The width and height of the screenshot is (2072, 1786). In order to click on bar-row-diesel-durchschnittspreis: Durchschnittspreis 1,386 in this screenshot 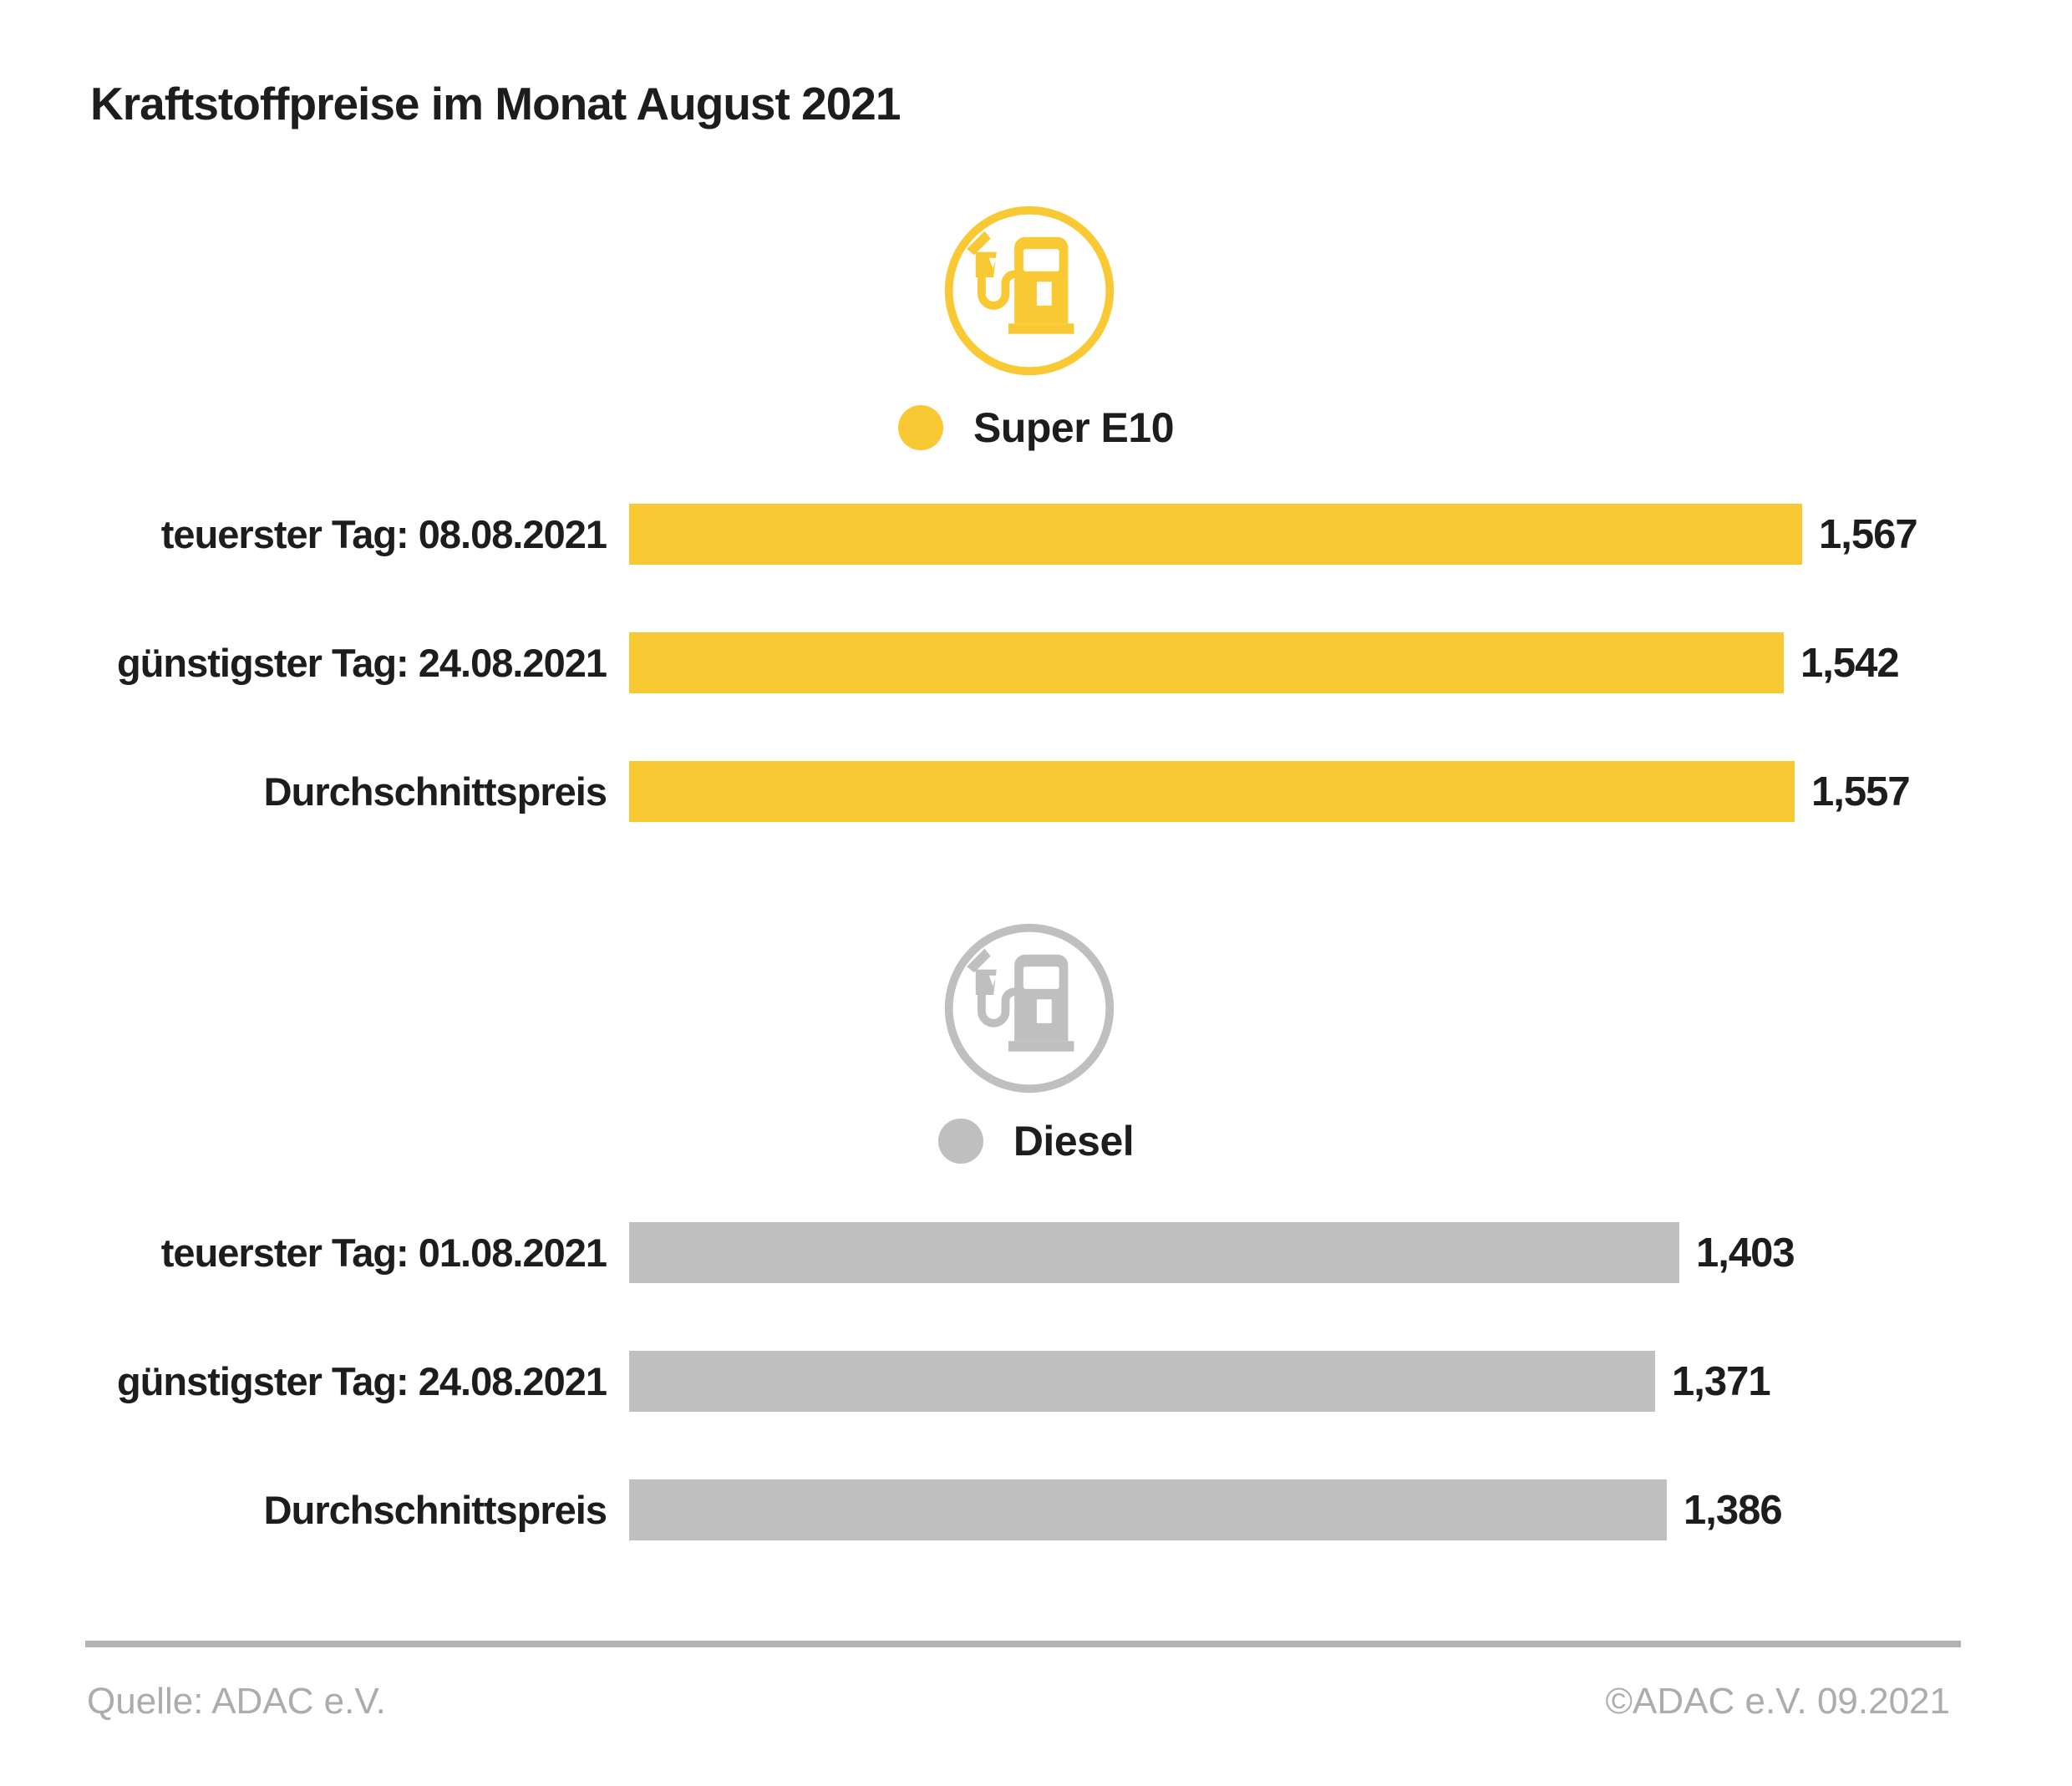, I will do `click(891, 1509)`.